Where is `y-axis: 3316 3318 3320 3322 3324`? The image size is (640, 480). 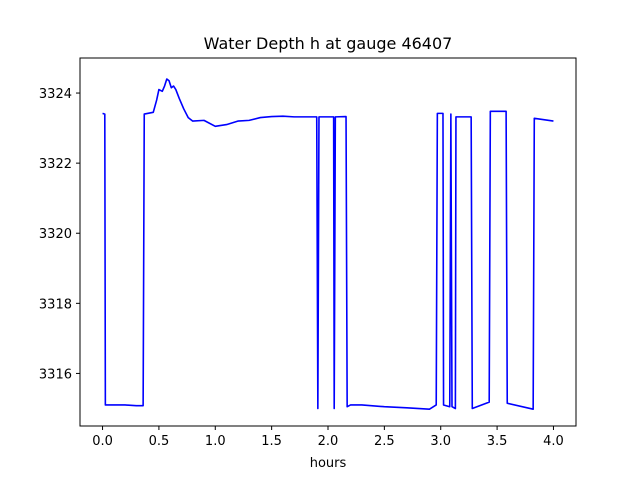
y-axis: 3316 3318 3320 3322 3324 is located at coordinates (59, 234).